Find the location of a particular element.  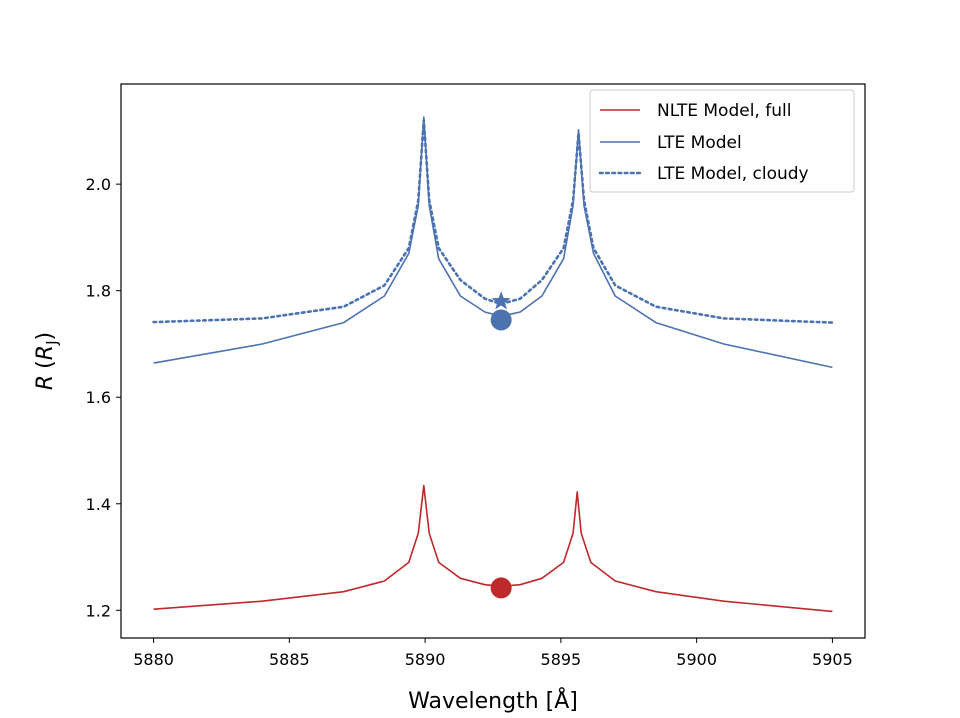

y-tick-label: 1.4 is located at coordinates (98, 504).